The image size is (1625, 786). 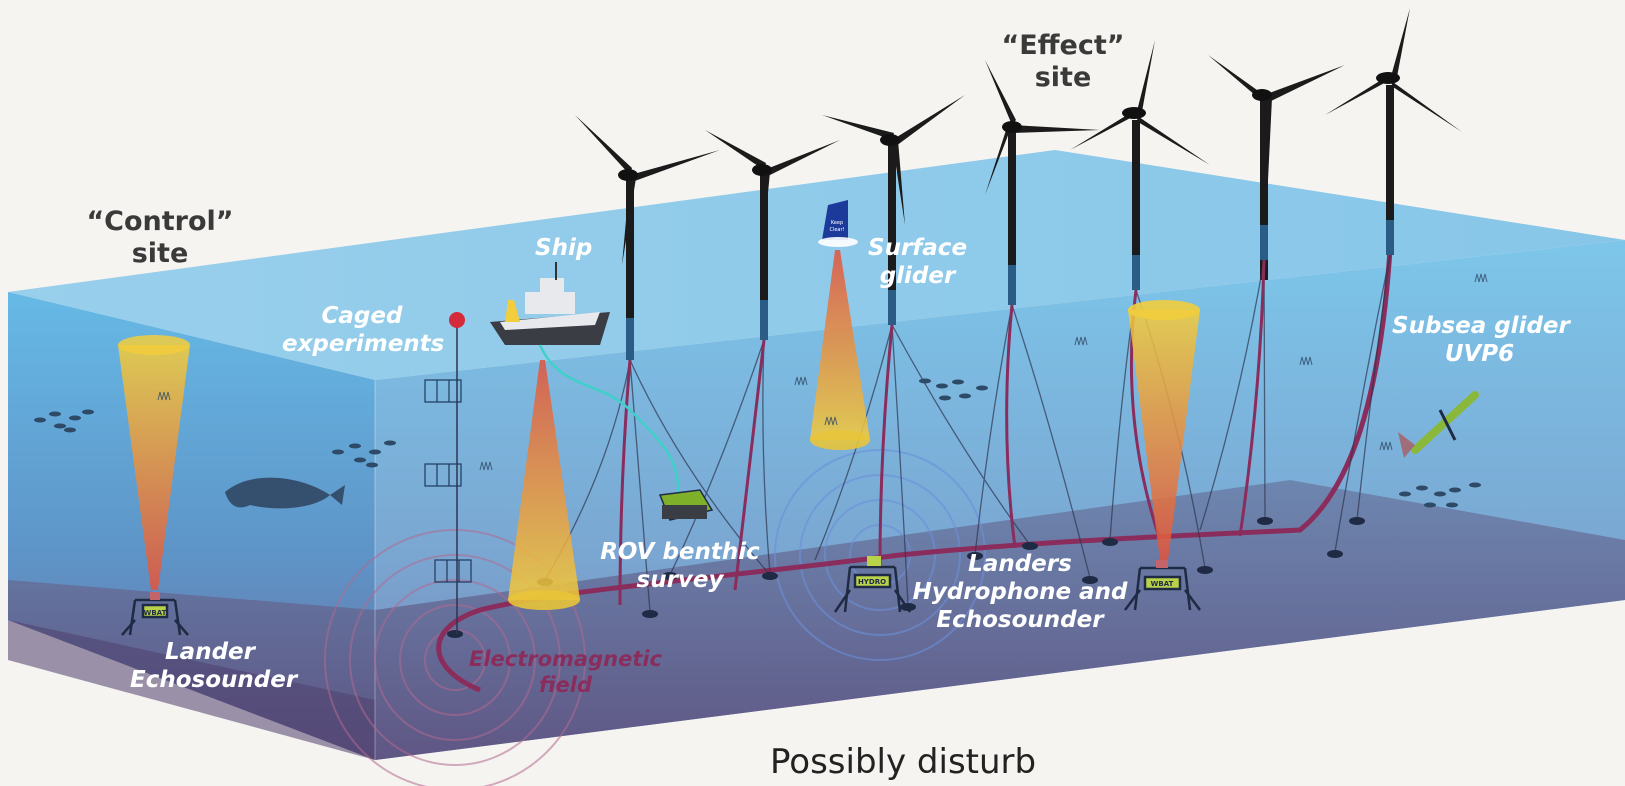 I want to click on lander-wbat, so click(x=1162, y=585).